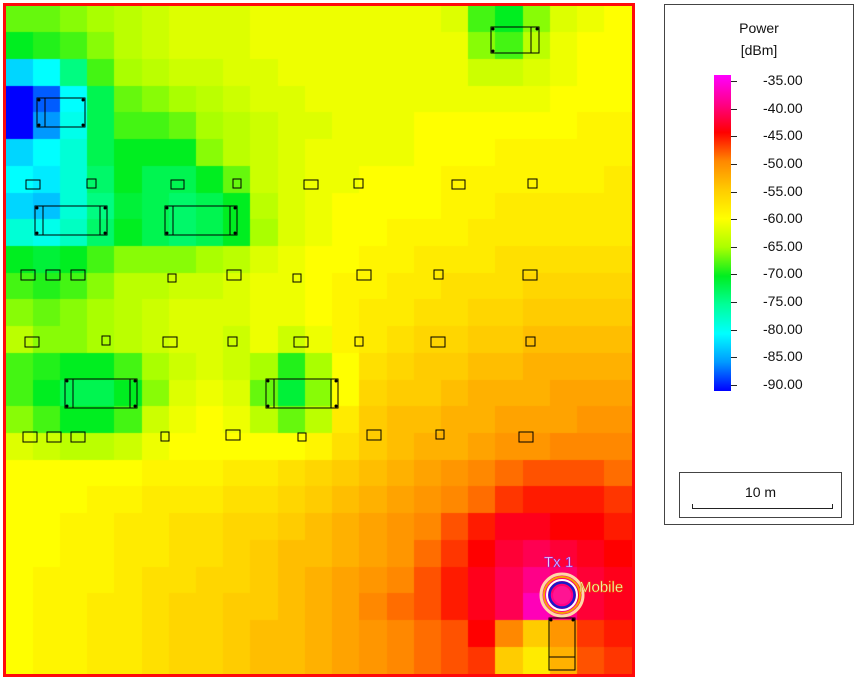  I want to click on scale-box: 10 m, so click(760, 495).